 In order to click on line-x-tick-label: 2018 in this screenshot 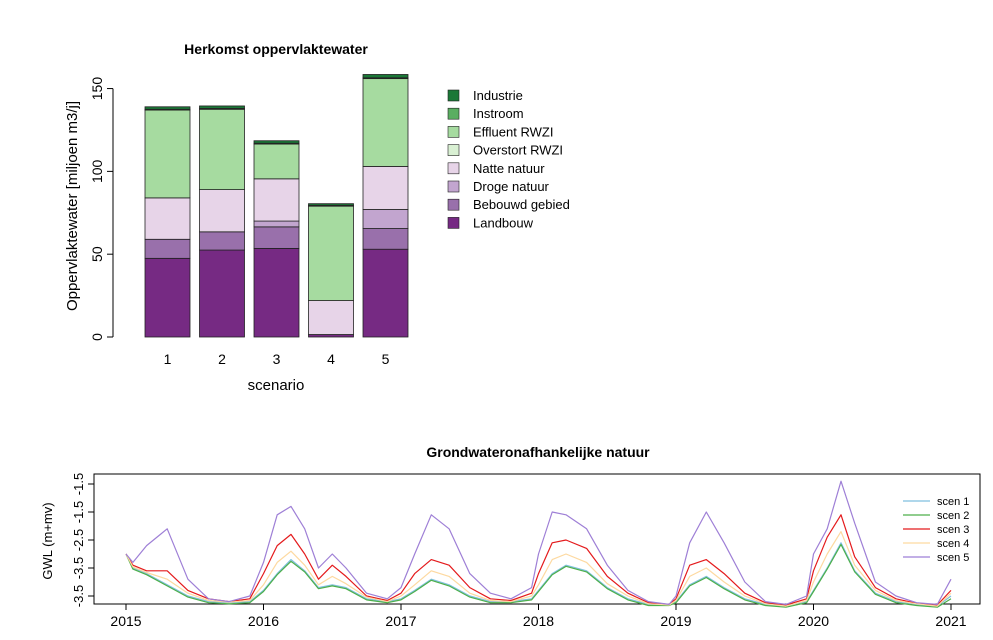, I will do `click(538, 621)`.